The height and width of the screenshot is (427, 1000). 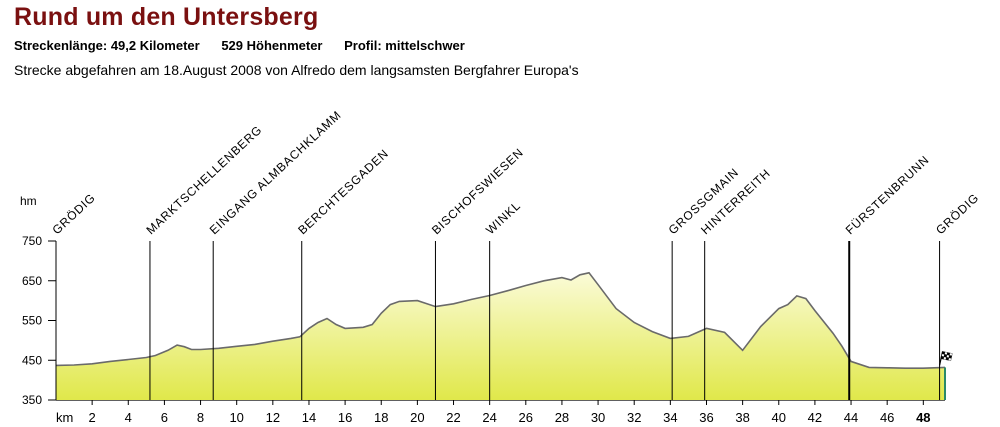 I want to click on flag-cloth, so click(x=946, y=356).